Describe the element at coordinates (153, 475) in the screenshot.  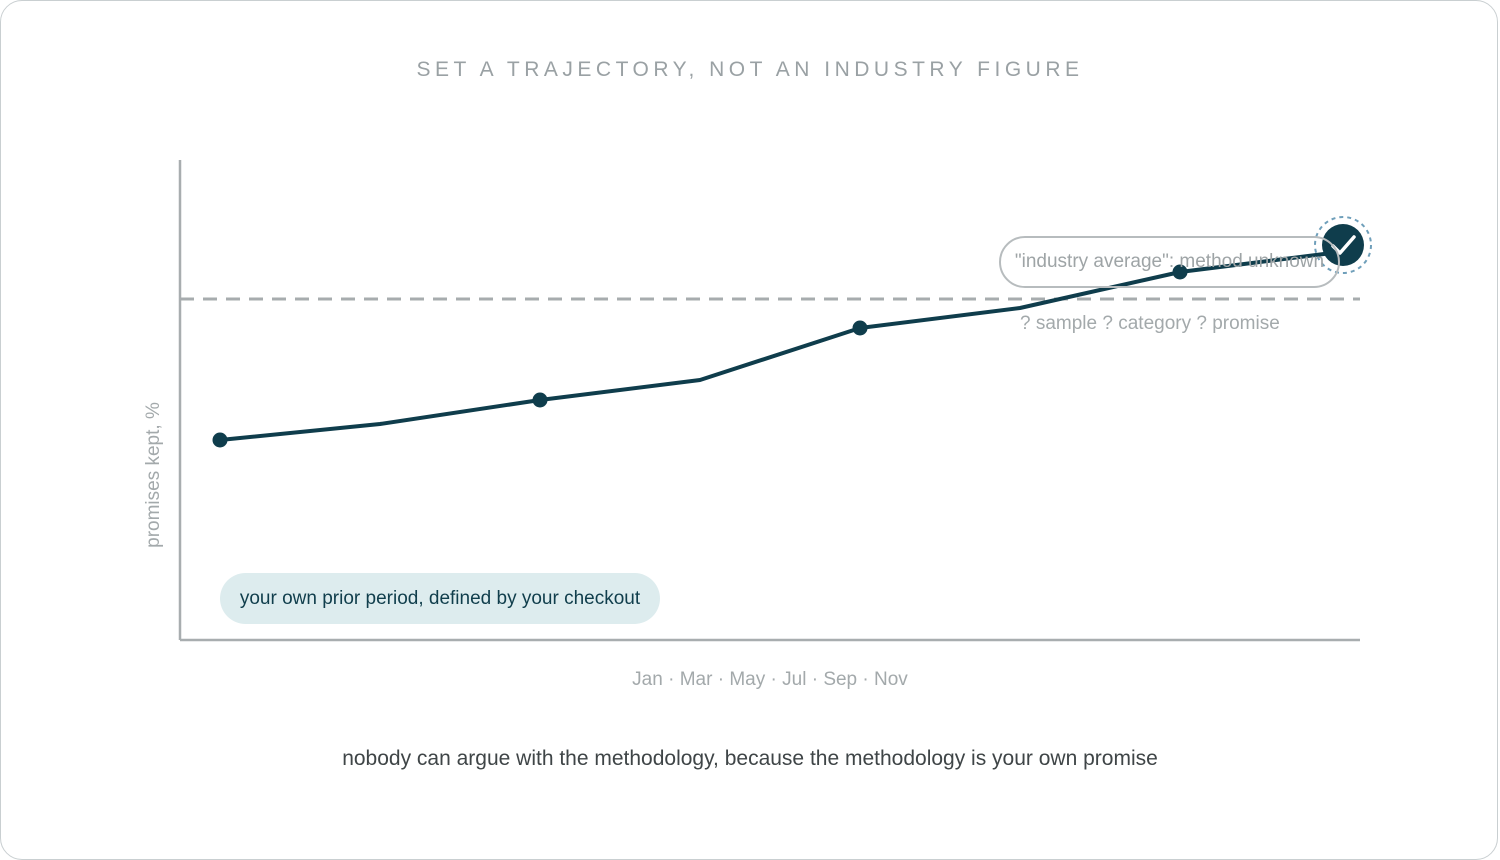
I see `y-axis-label: promises kept, %` at that location.